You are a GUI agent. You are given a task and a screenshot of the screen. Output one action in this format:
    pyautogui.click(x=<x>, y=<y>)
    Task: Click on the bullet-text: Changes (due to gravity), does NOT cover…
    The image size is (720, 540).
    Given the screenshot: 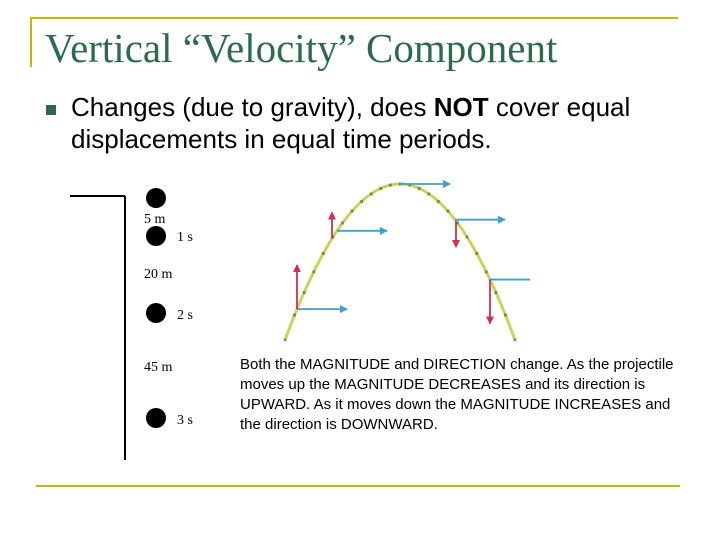 What is the action you would take?
    pyautogui.click(x=391, y=123)
    